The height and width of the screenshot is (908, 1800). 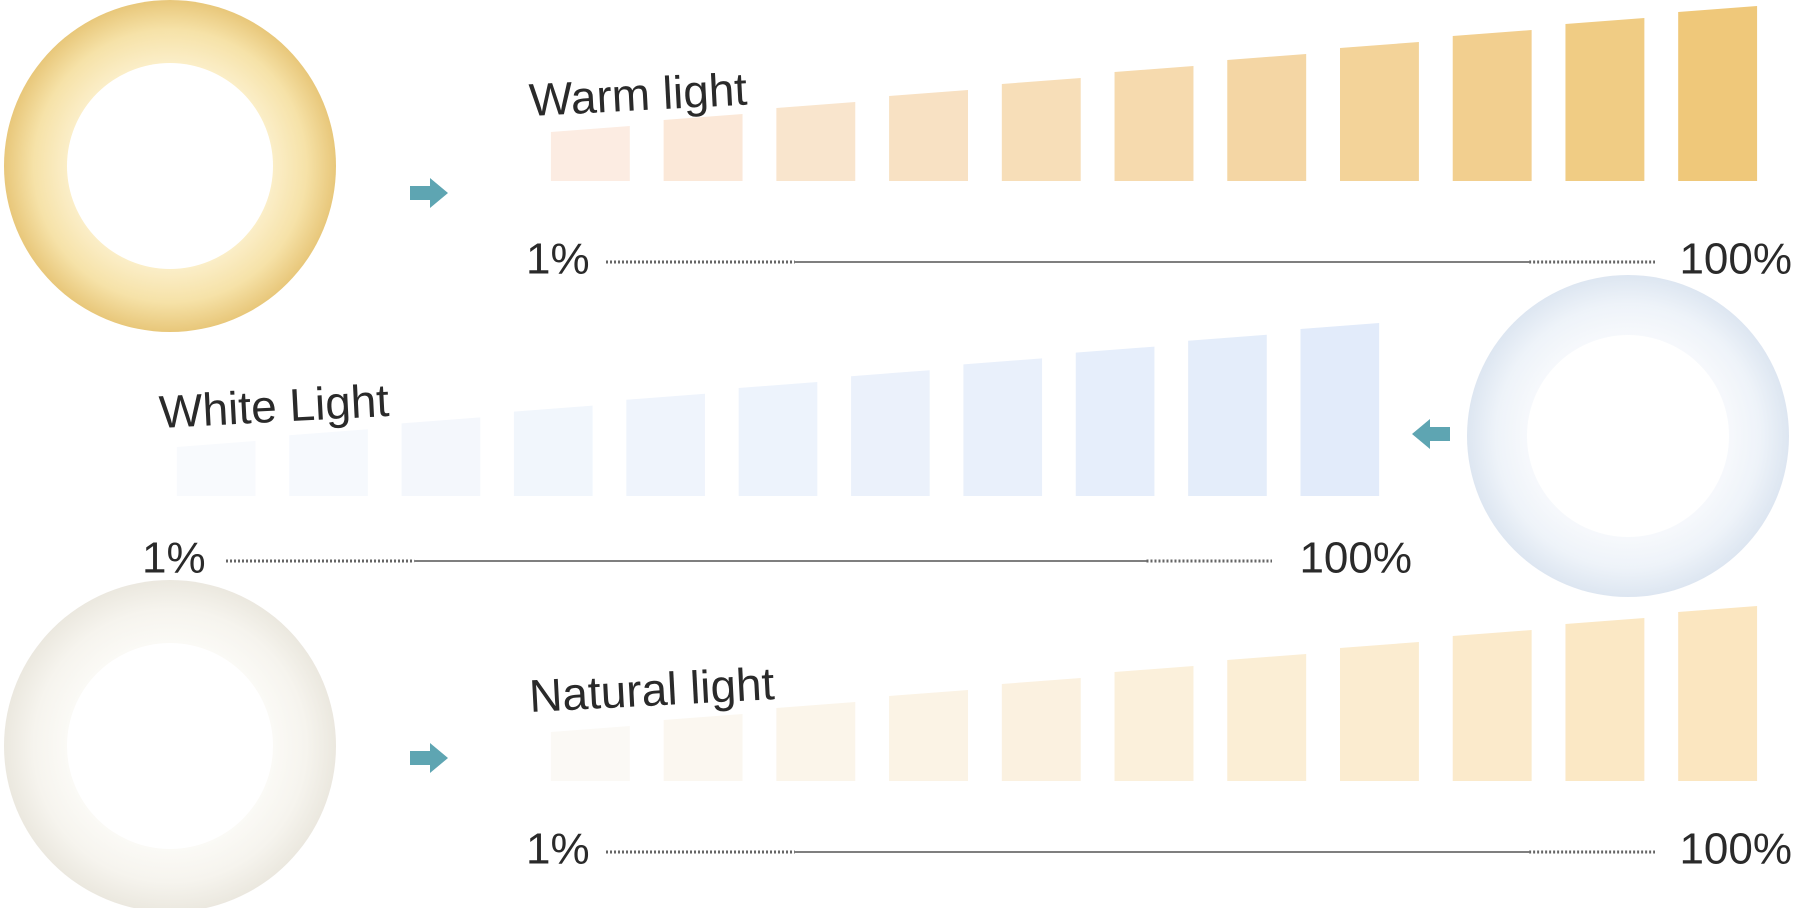 I want to click on section-title: White Light, so click(x=274, y=406).